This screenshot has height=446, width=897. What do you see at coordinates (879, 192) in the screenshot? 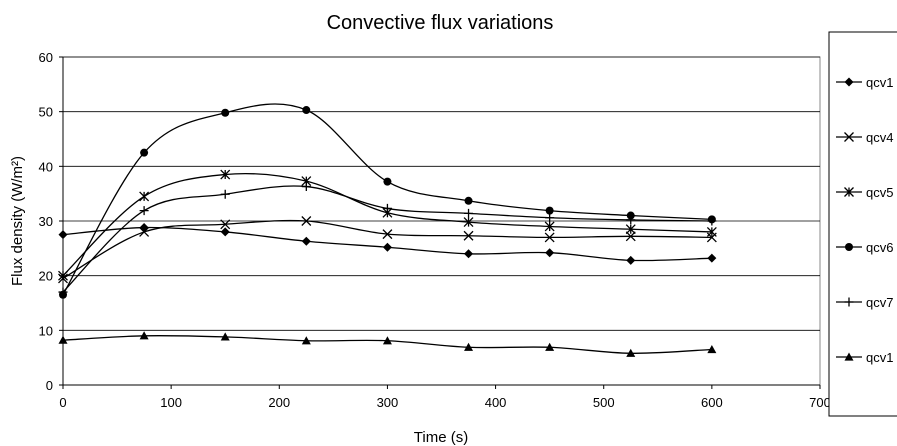
I see `legend-label: qcv5` at bounding box center [879, 192].